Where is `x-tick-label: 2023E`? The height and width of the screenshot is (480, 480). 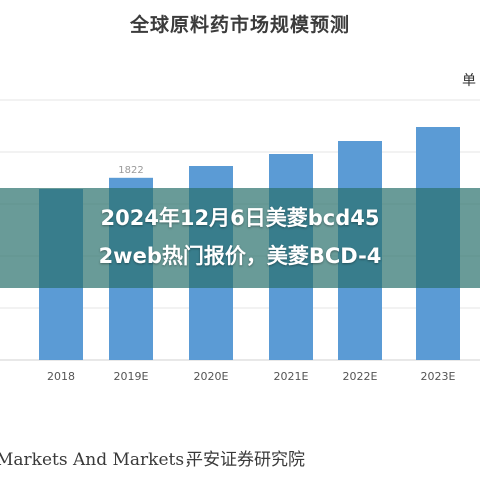 x-tick-label: 2023E is located at coordinates (438, 376).